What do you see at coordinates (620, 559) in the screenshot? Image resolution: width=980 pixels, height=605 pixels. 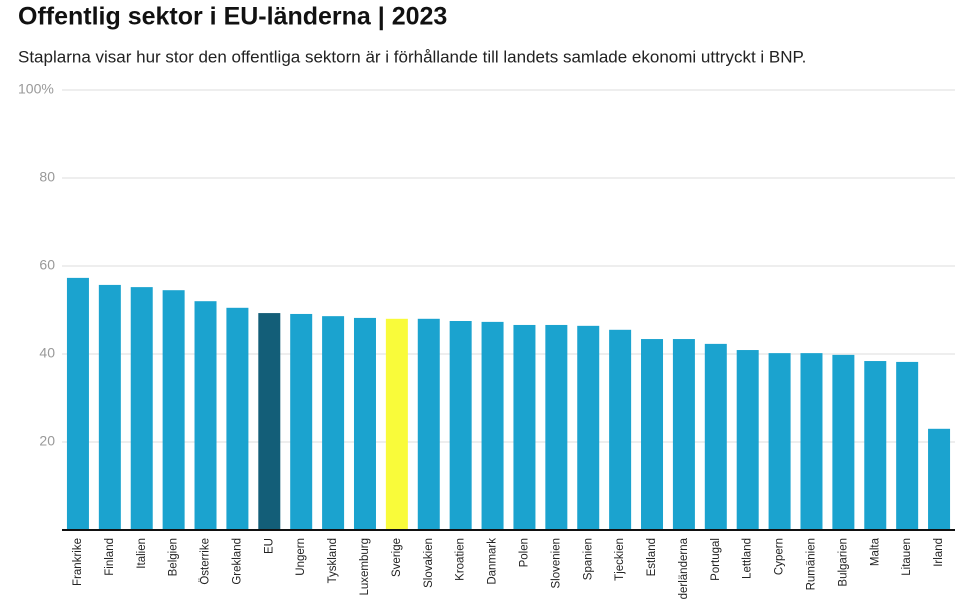 I see `x-tick-label: Tjeckien` at bounding box center [620, 559].